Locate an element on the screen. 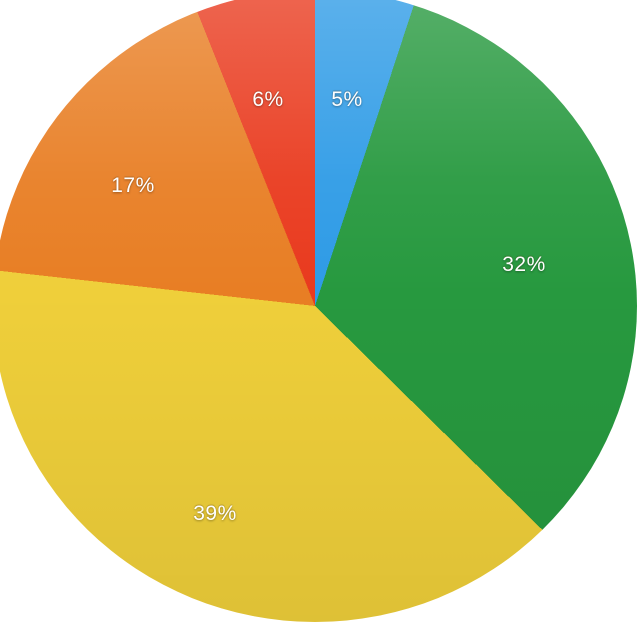 This screenshot has width=640, height=635. slice-label-green: 32% is located at coordinates (524, 264).